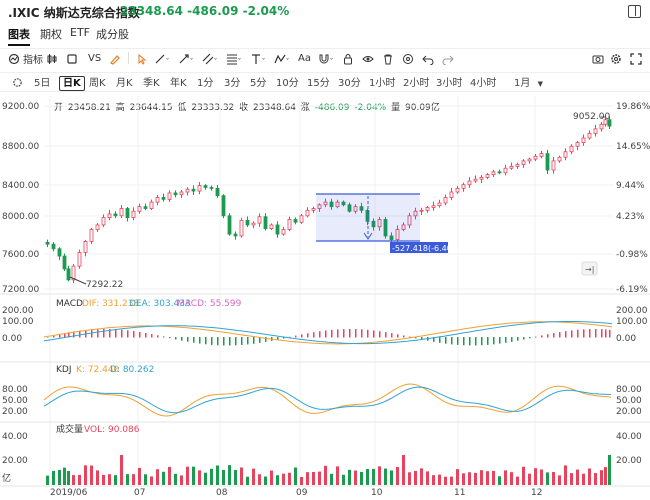 Image resolution: width=650 pixels, height=500 pixels. I want to click on screenshot-button, so click(598, 58).